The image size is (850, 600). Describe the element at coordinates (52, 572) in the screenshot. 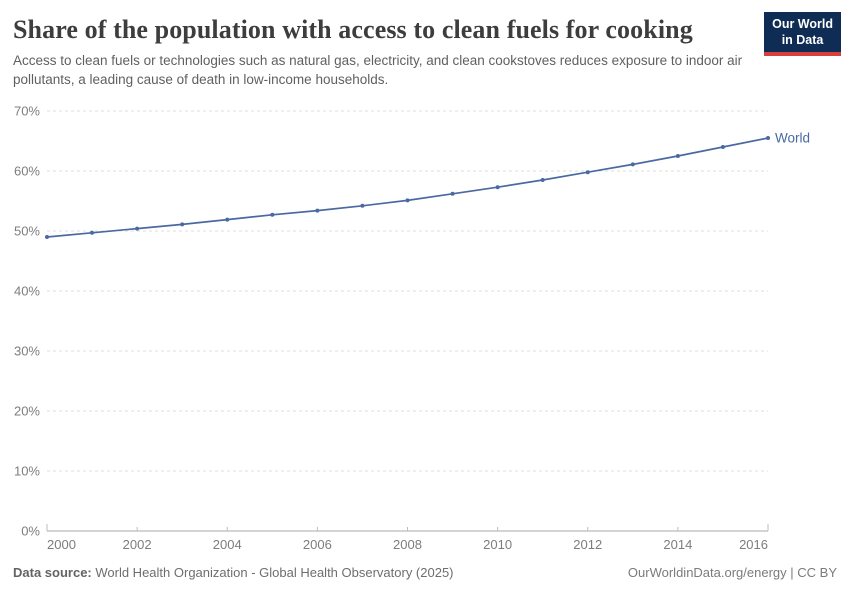

I see `data-source-label: Data source:` at that location.